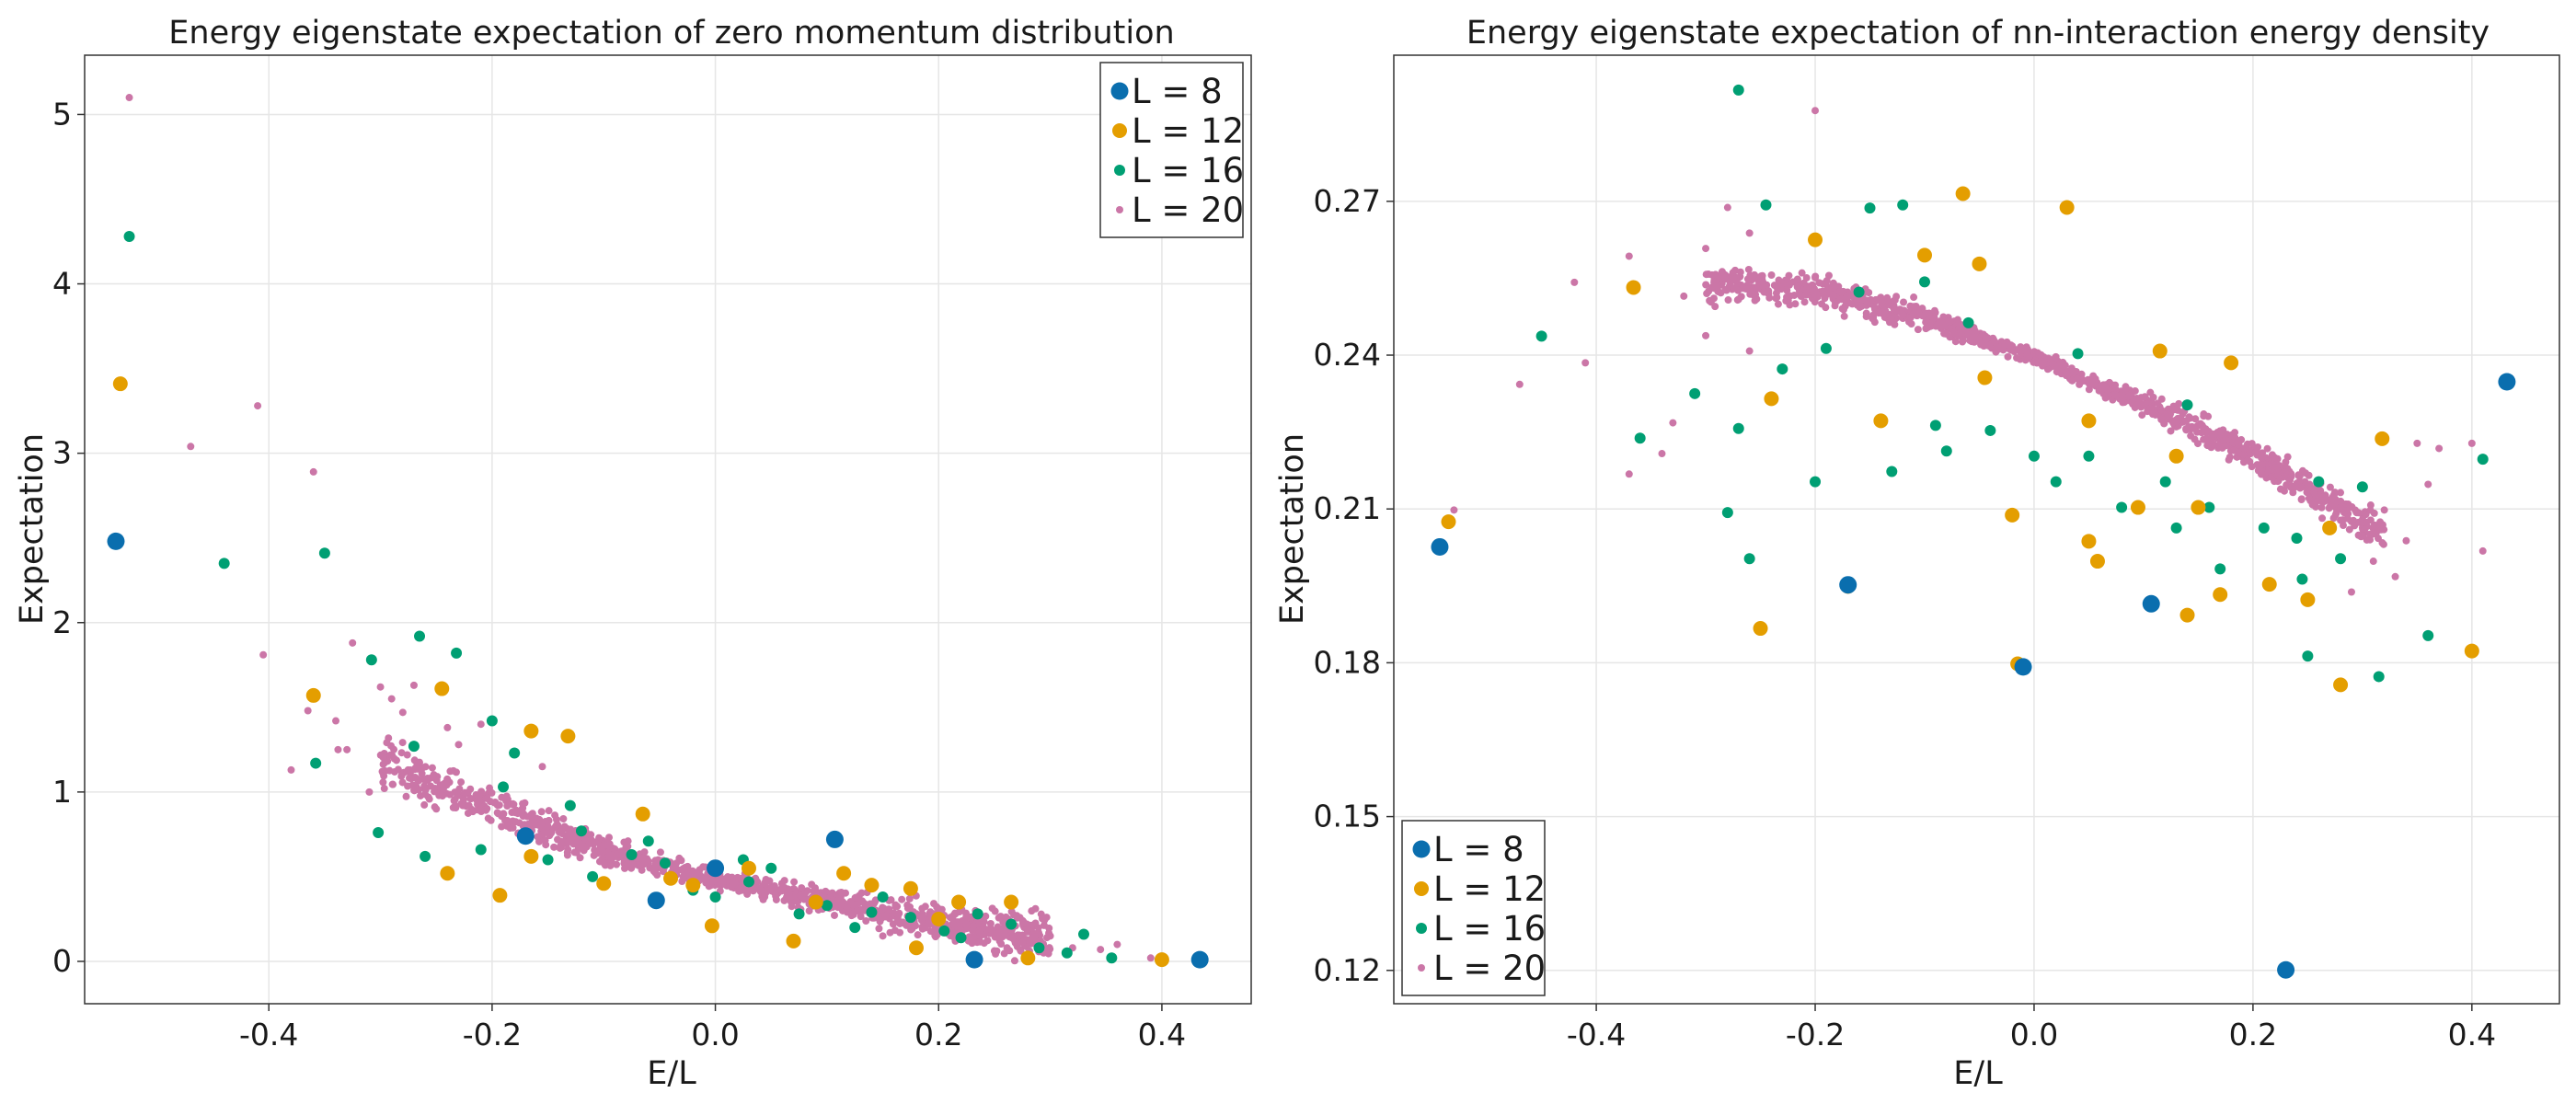 The width and height of the screenshot is (2576, 1104). I want to click on left-legend-label: L = 20, so click(1188, 210).